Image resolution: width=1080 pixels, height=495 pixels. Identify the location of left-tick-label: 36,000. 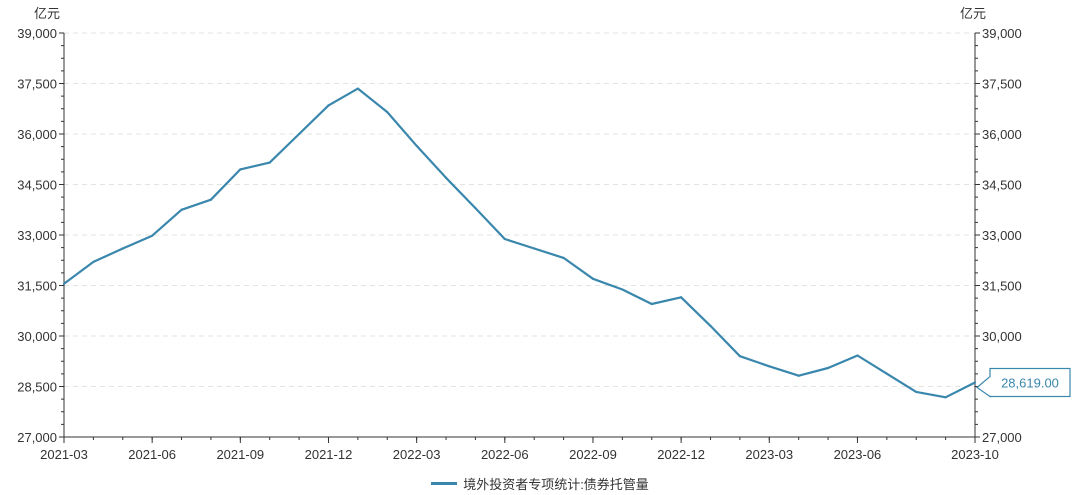
(37, 134).